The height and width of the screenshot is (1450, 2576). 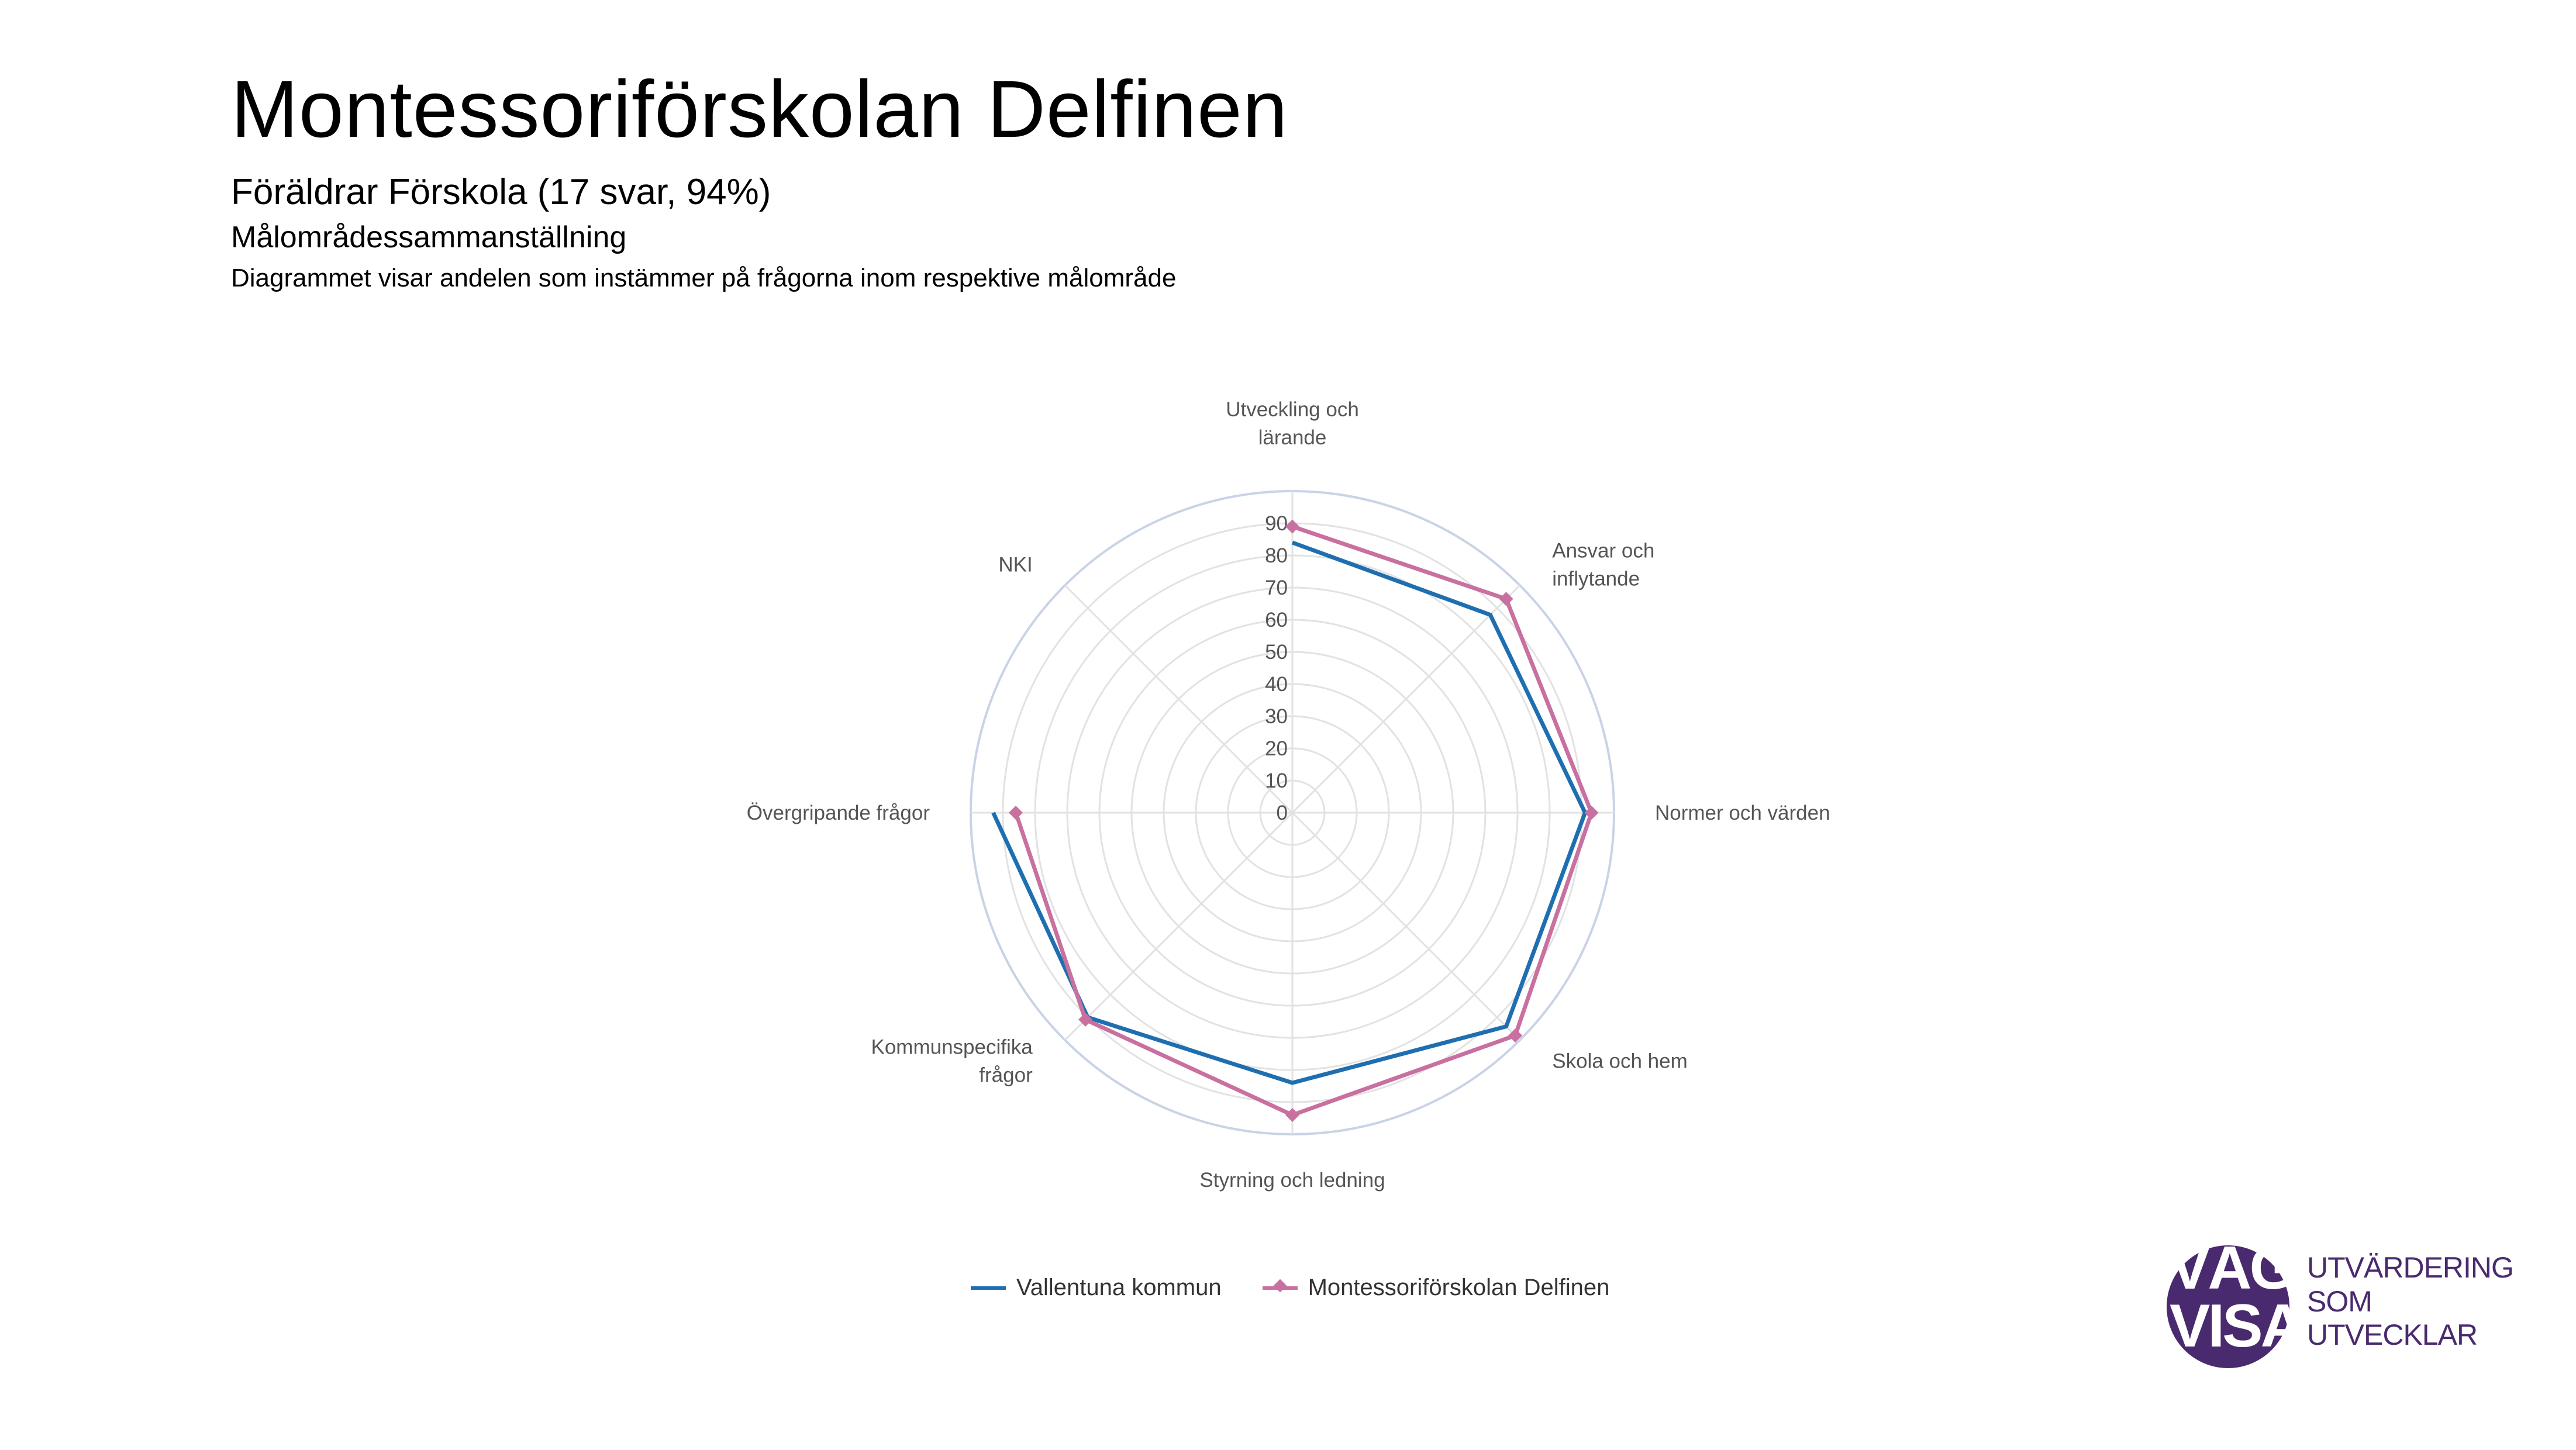 I want to click on legend-swatch-delfinen, so click(x=1280, y=1286).